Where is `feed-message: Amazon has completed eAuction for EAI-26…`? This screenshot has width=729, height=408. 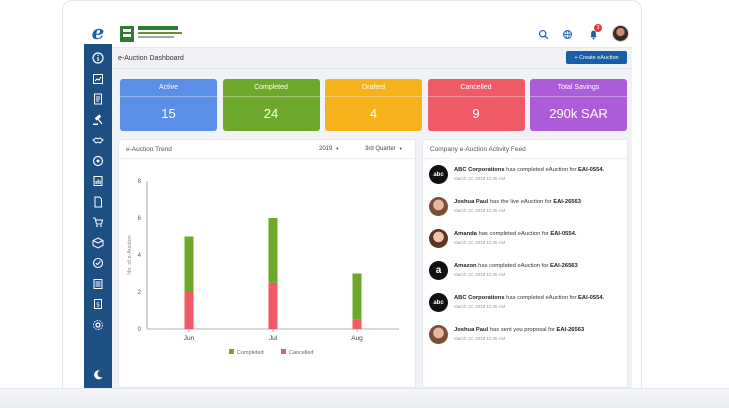
feed-message: Amazon has completed eAuction for EAI-26… is located at coordinates (516, 266).